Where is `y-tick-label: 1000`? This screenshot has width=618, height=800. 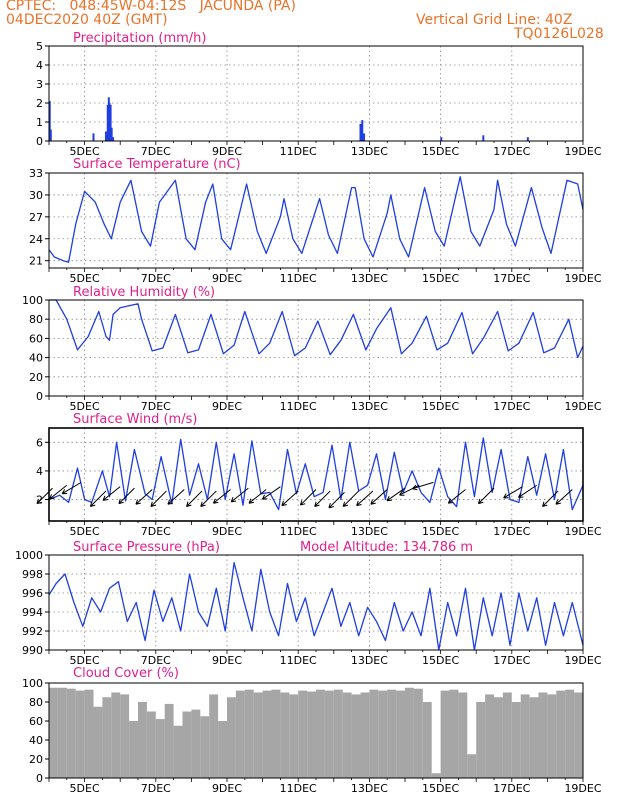 y-tick-label: 1000 is located at coordinates (29, 555).